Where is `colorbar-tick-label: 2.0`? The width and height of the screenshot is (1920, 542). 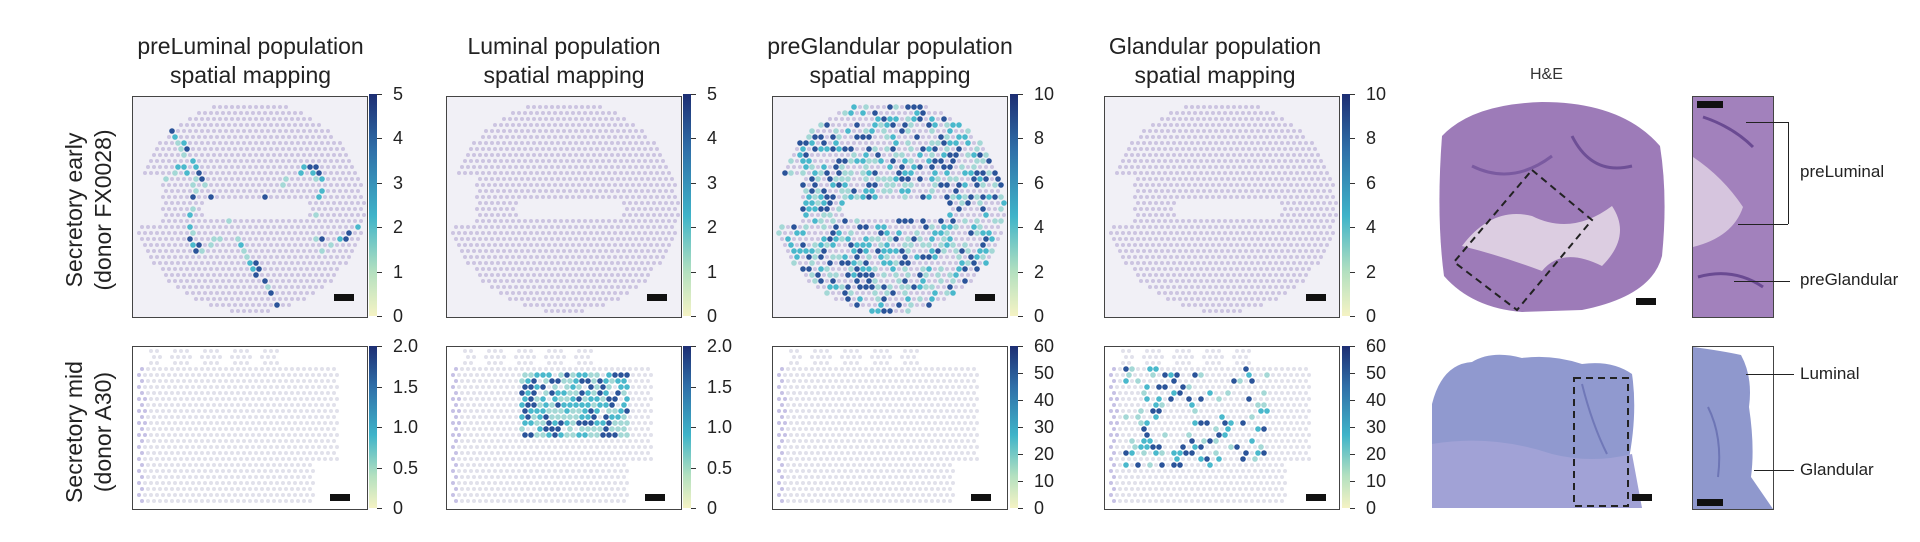 colorbar-tick-label: 2.0 is located at coordinates (719, 346).